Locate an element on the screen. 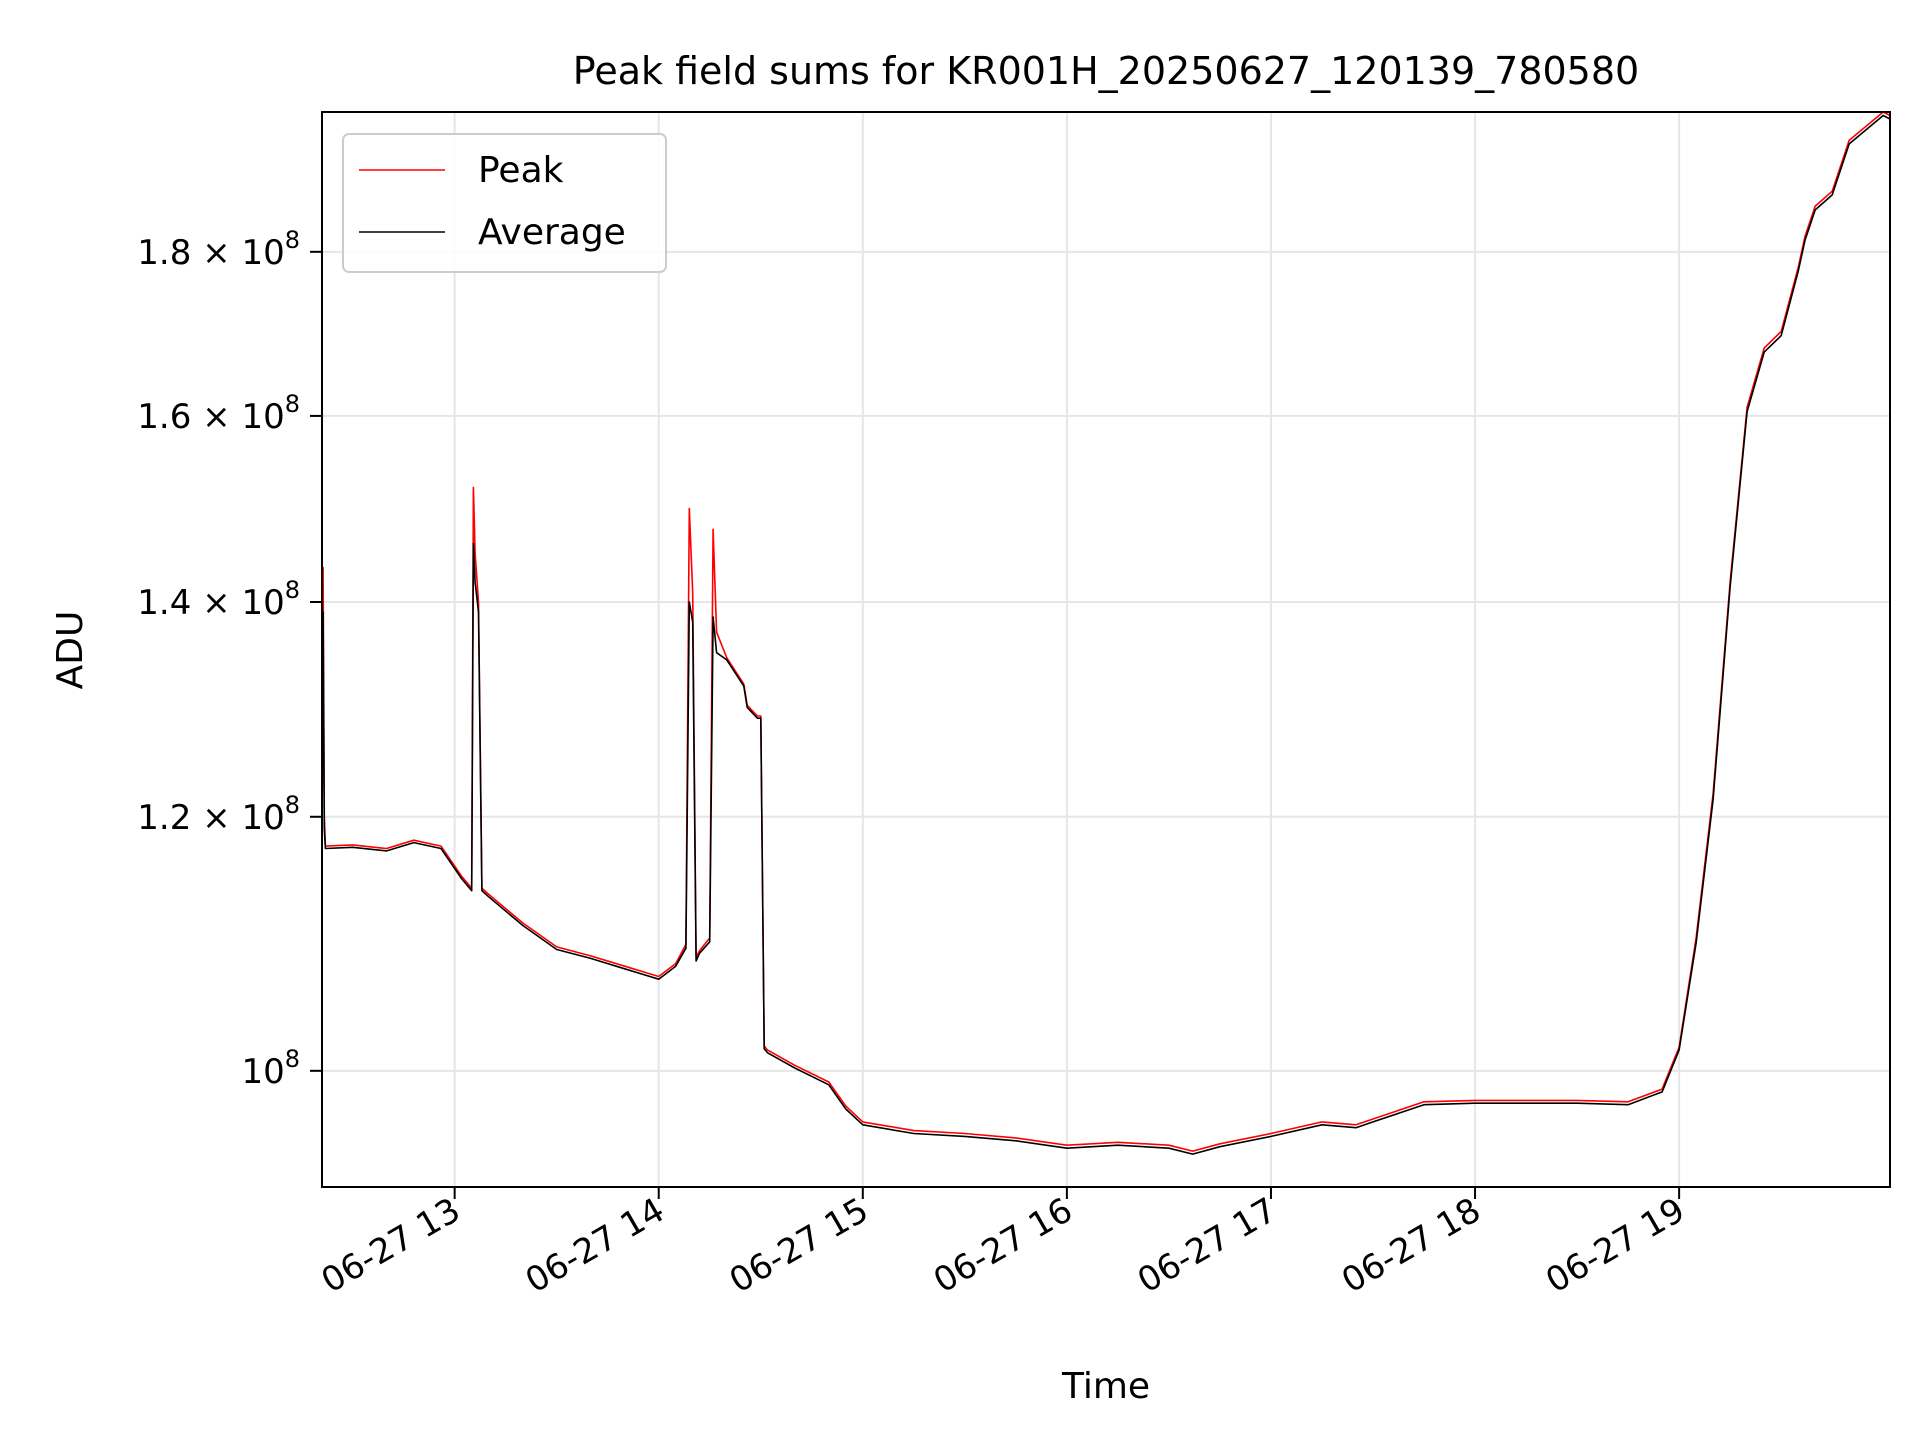 Image resolution: width=1920 pixels, height=1440 pixels. y-tick-label: 1.8 × 108 is located at coordinates (218, 249).